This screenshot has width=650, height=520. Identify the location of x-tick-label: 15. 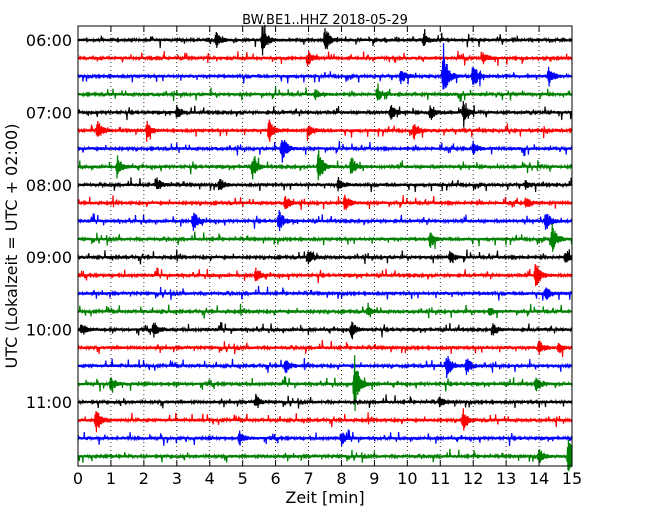
(572, 478).